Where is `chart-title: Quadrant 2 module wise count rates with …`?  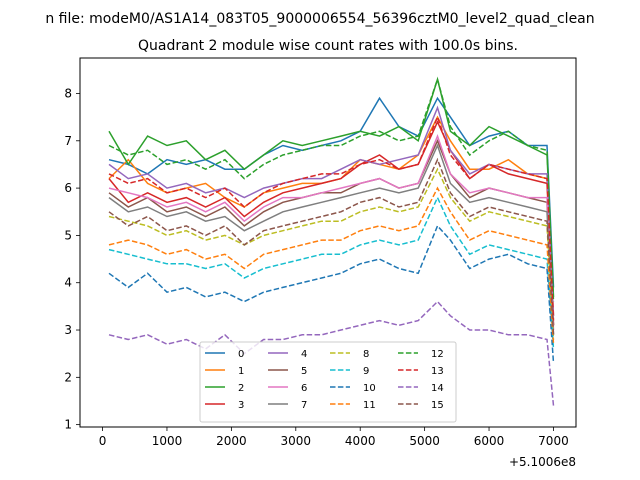
chart-title: Quadrant 2 module wise count rates with … is located at coordinates (328, 46).